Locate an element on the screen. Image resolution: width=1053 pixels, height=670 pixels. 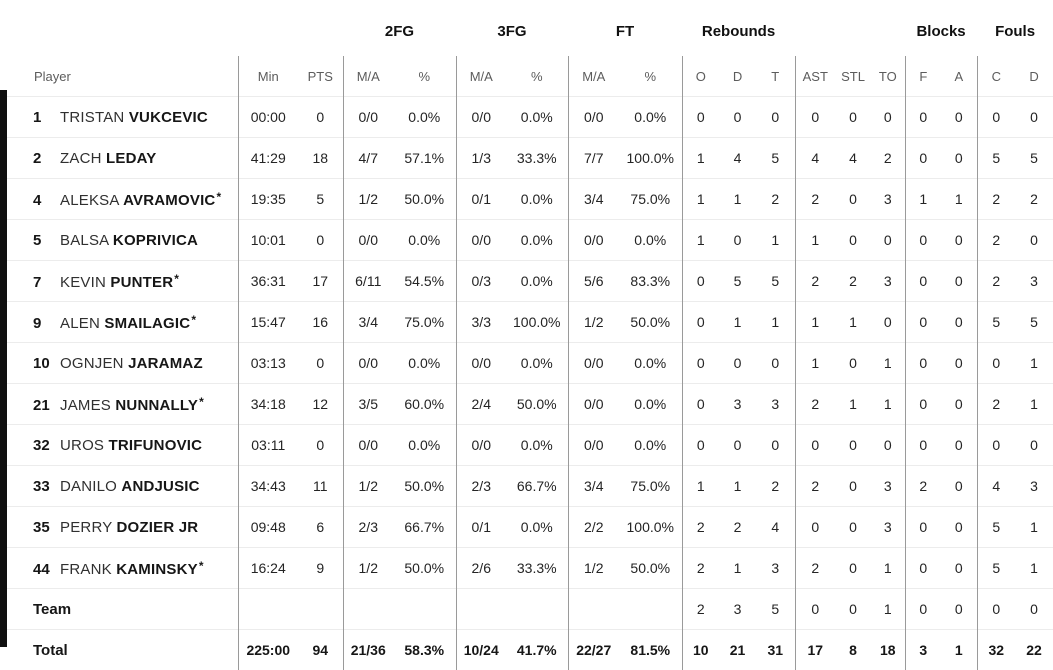
col-header-2fg-ma: M/A is located at coordinates (368, 76).